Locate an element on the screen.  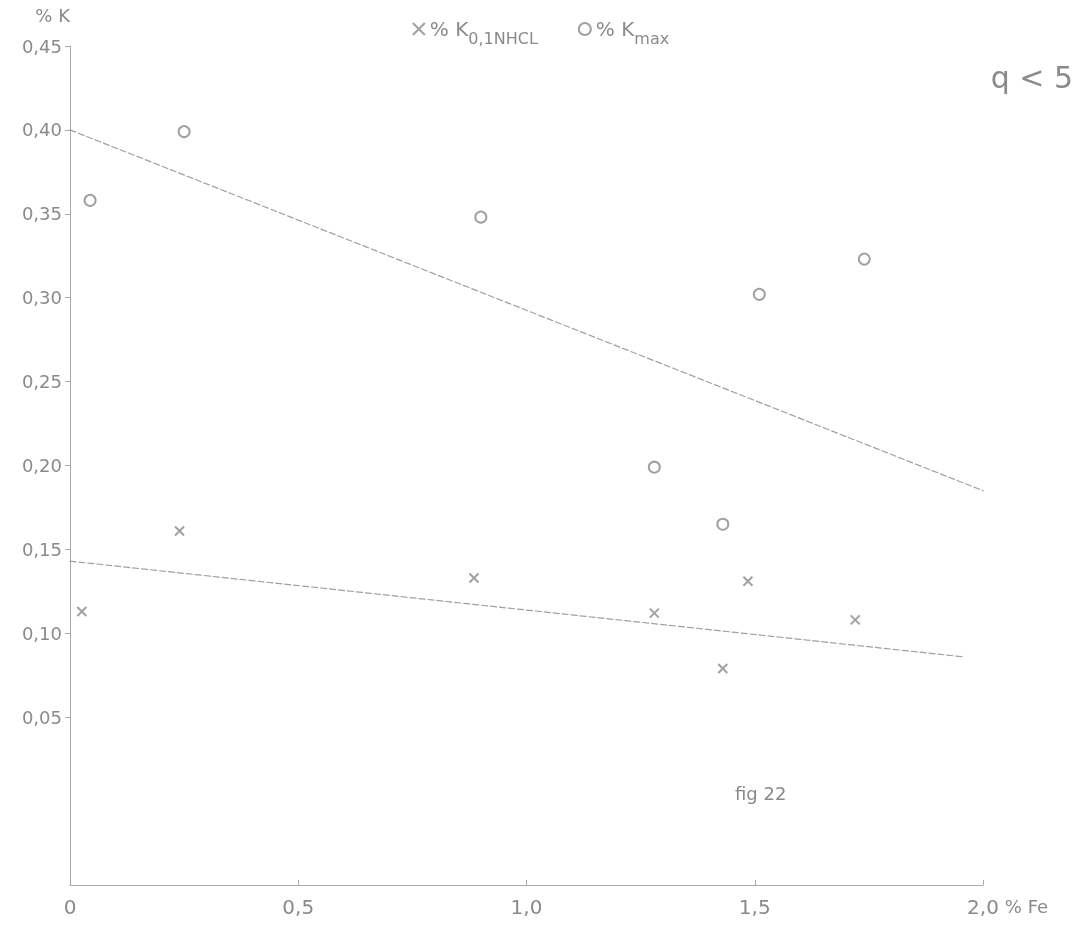
y-tick-label: 0,40 is located at coordinates (41, 130).